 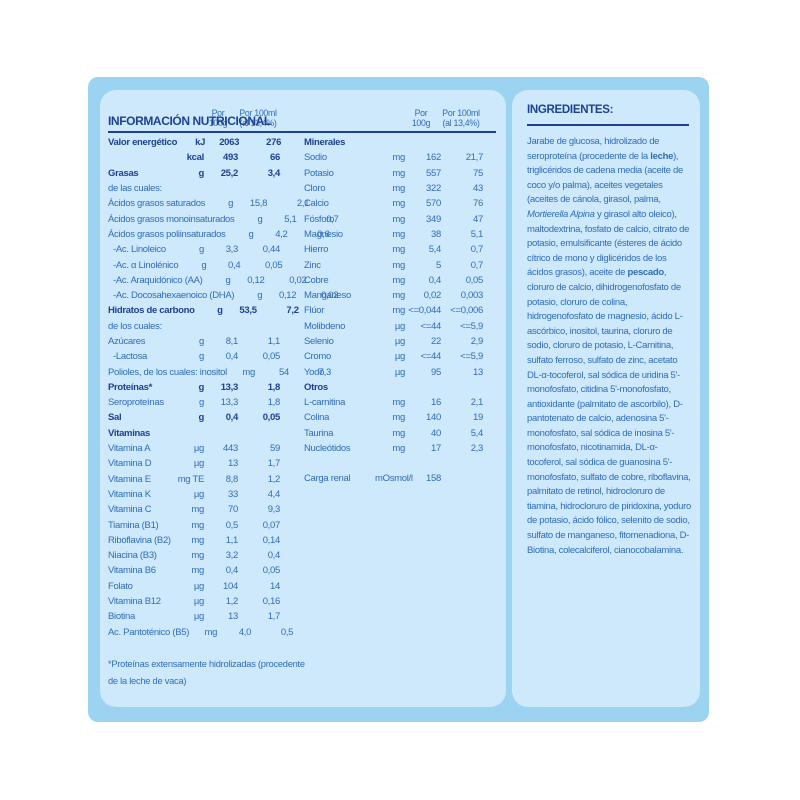 What do you see at coordinates (316, 250) in the screenshot?
I see `cell-label: Hierro` at bounding box center [316, 250].